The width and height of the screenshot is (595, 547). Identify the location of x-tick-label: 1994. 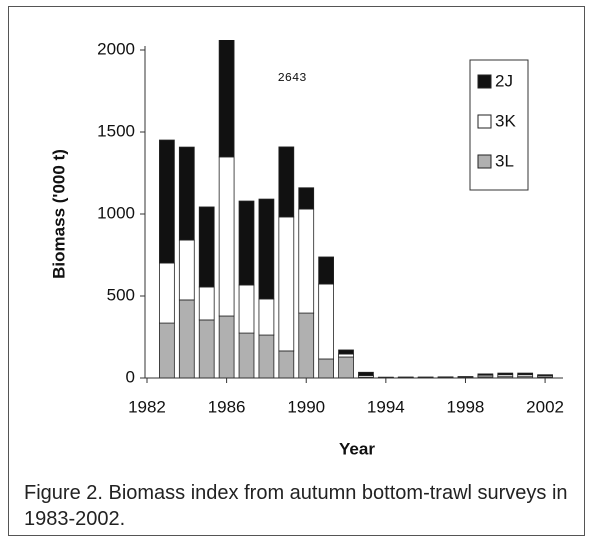
(386, 406).